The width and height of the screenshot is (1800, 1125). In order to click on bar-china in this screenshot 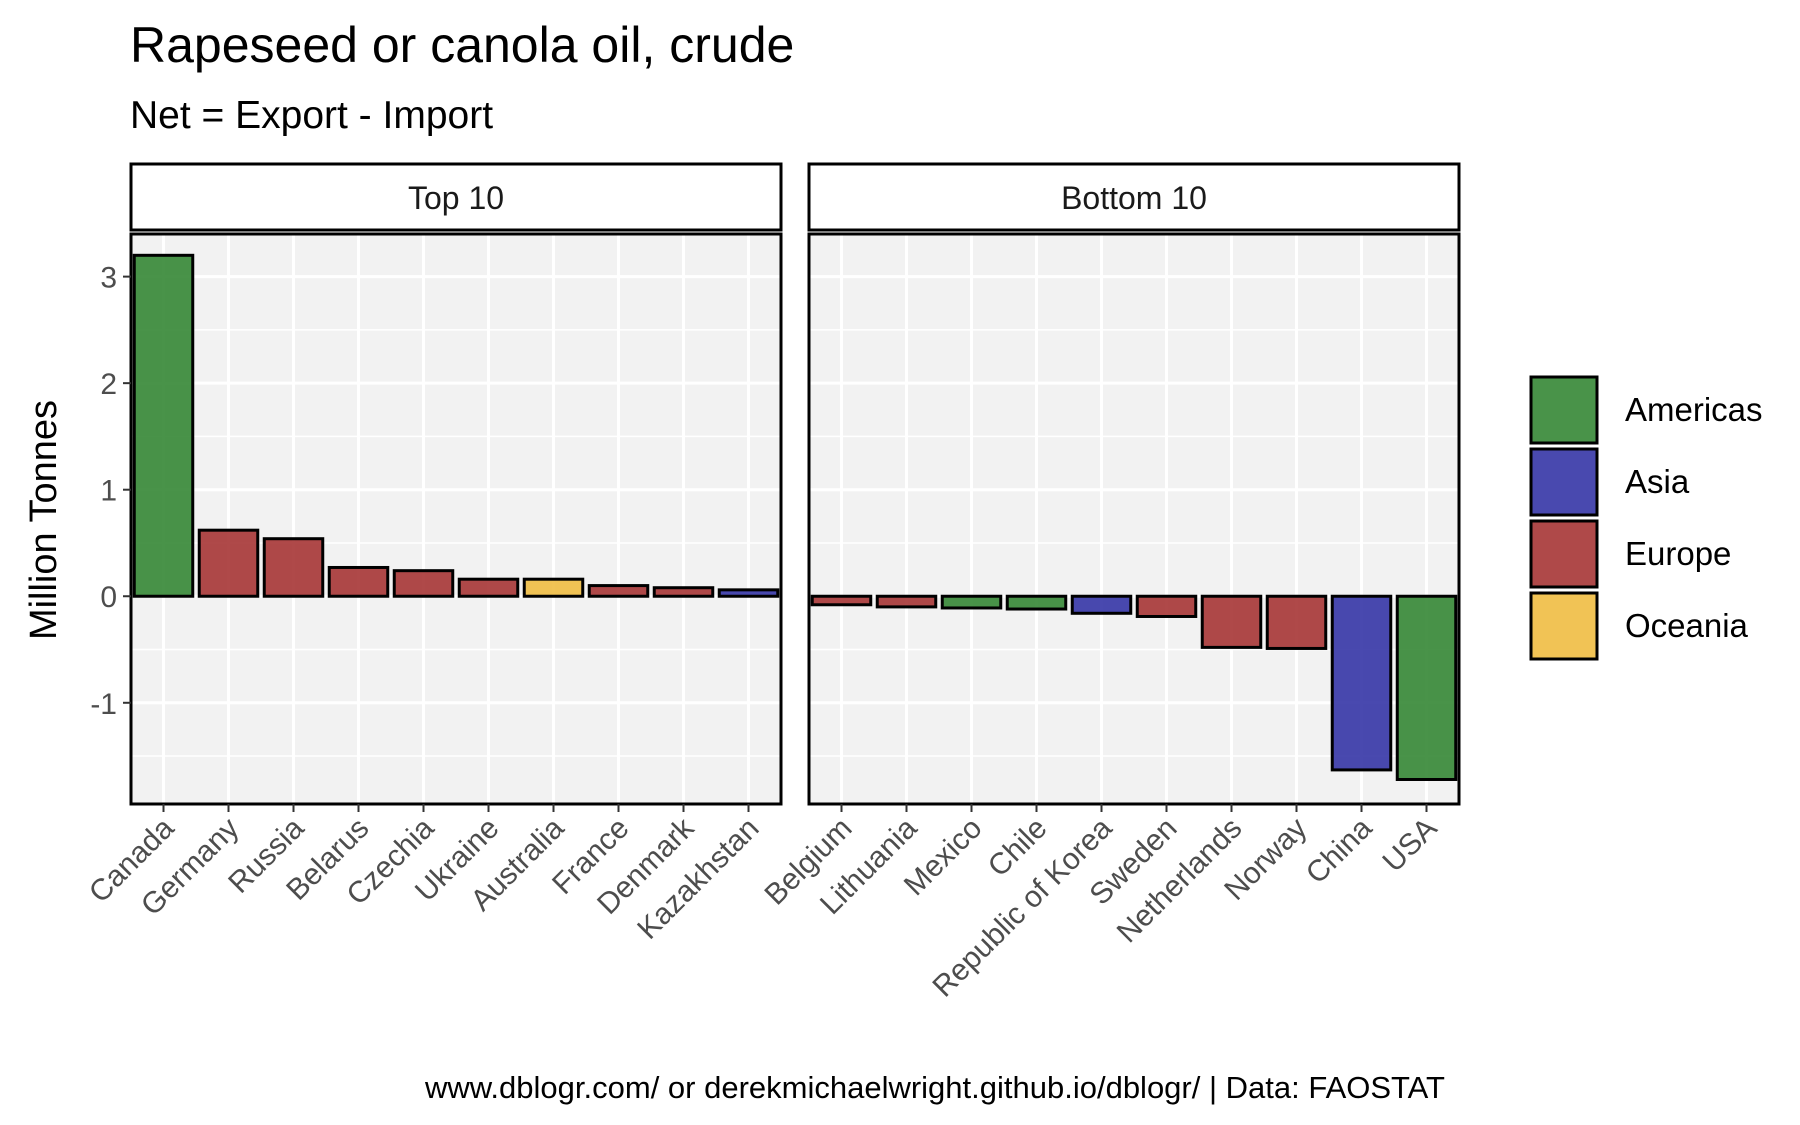, I will do `click(1361, 683)`.